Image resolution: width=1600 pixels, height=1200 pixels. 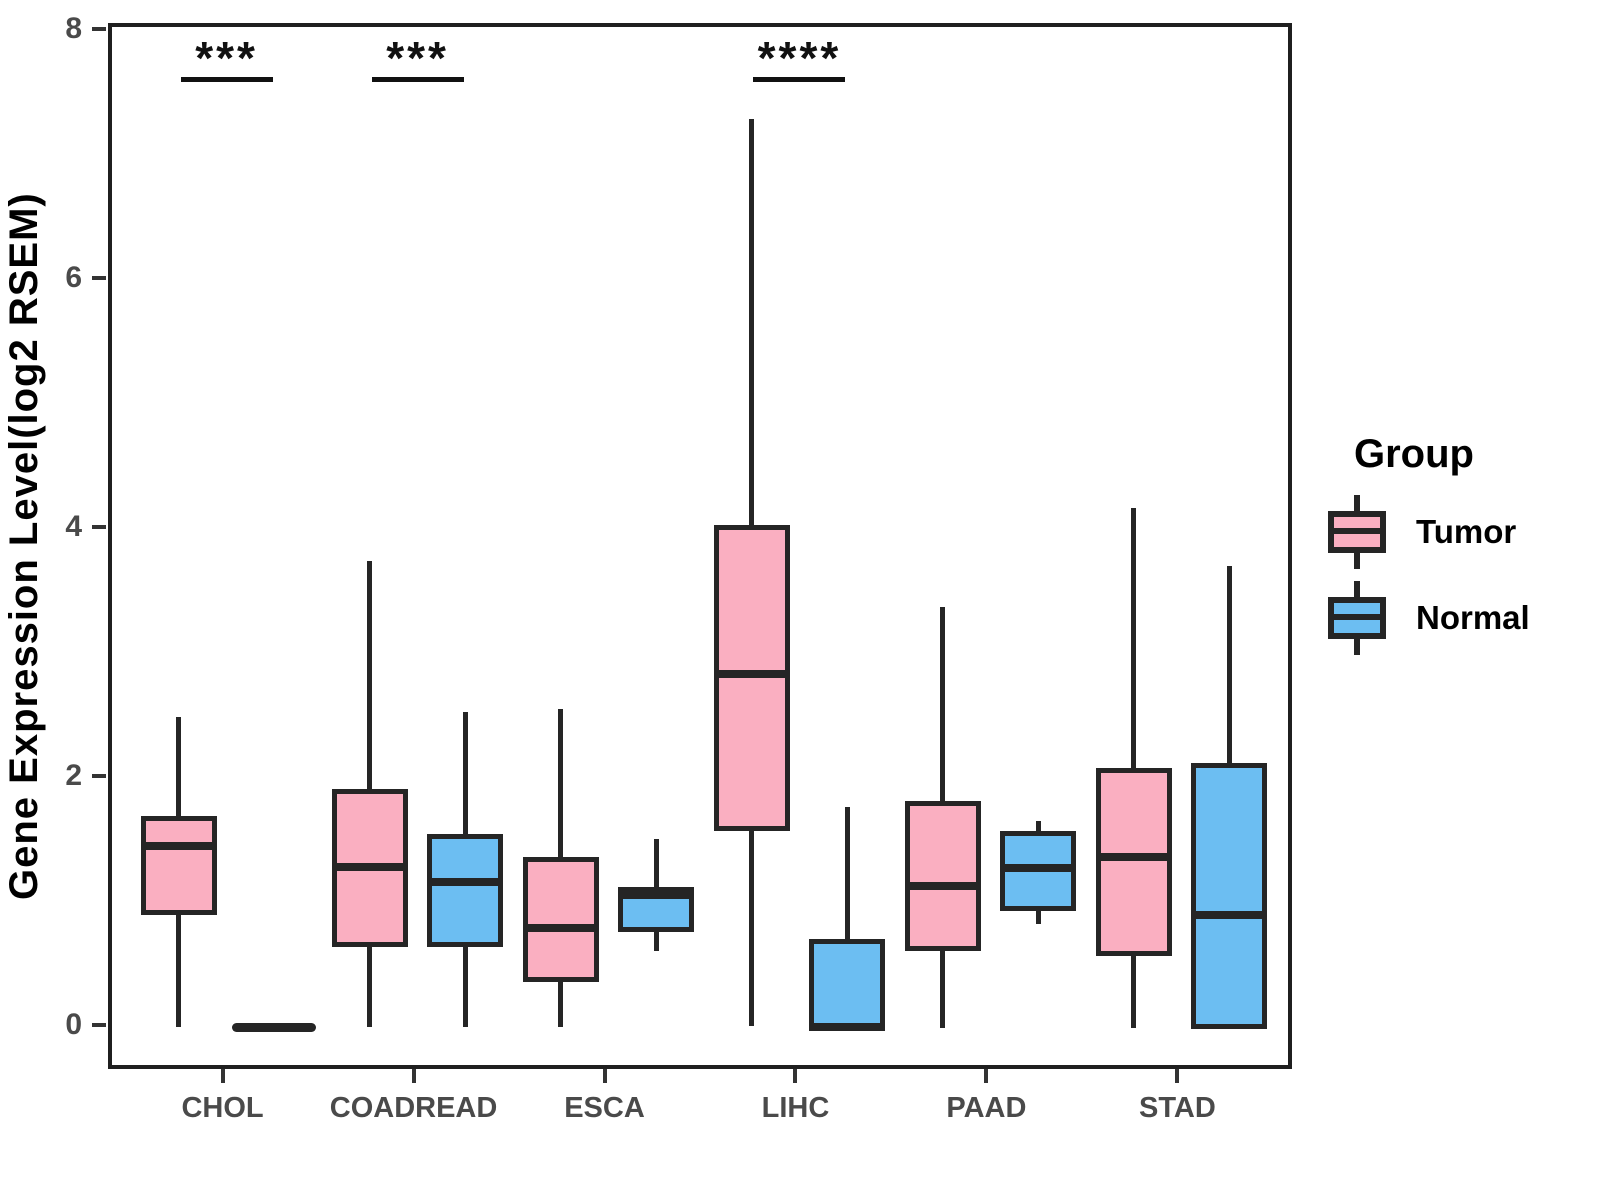 I want to click on whisker-bottom-lihc-tumor, so click(x=752, y=929).